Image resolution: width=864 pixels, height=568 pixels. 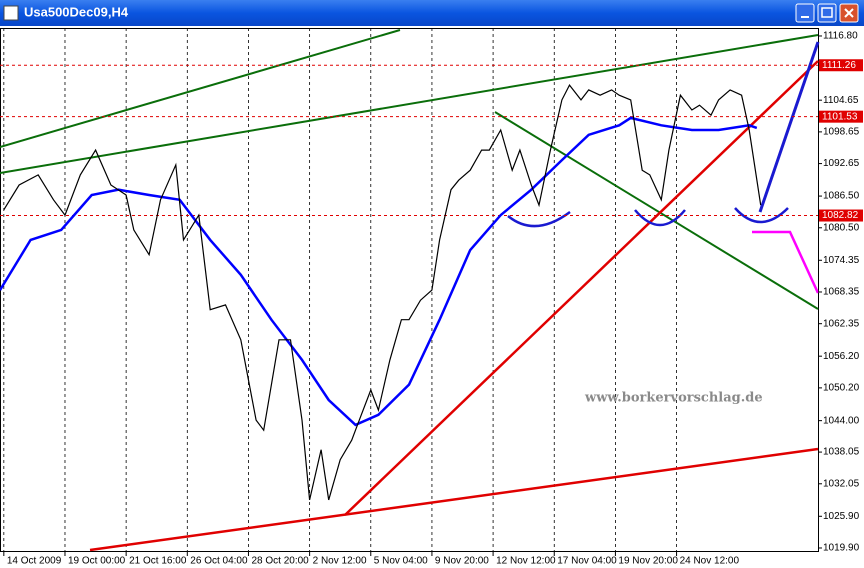 What do you see at coordinates (11, 13) in the screenshot?
I see `app-icon` at bounding box center [11, 13].